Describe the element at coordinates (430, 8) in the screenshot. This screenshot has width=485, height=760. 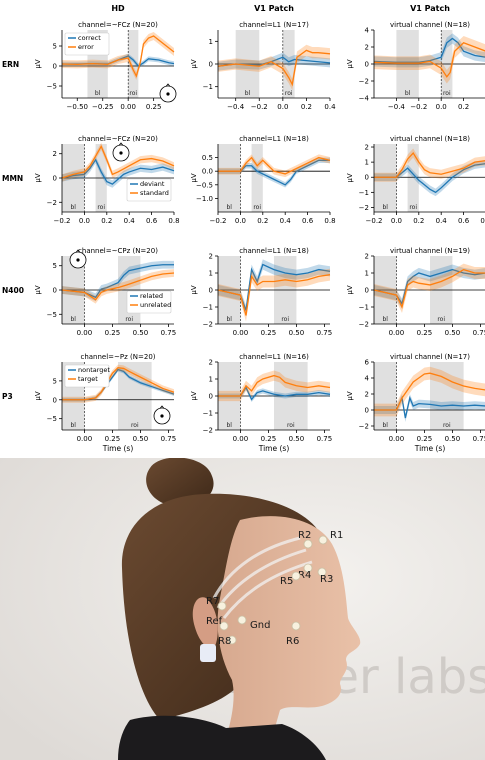
I see `column-header-v1-patch-virtual: V1 Patch` at that location.